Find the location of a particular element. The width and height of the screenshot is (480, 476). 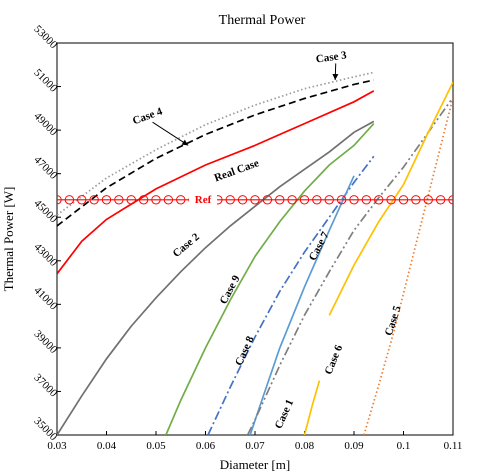

y-tick-label: 37000 is located at coordinates (45, 386).